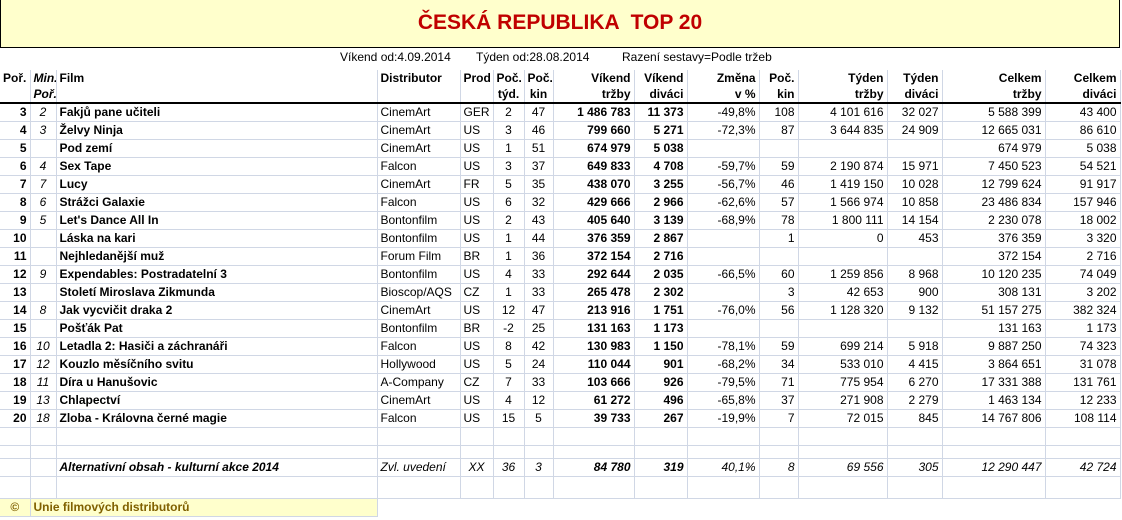 The height and width of the screenshot is (520, 1122). What do you see at coordinates (594, 166) in the screenshot?
I see `cell: 649 833` at bounding box center [594, 166].